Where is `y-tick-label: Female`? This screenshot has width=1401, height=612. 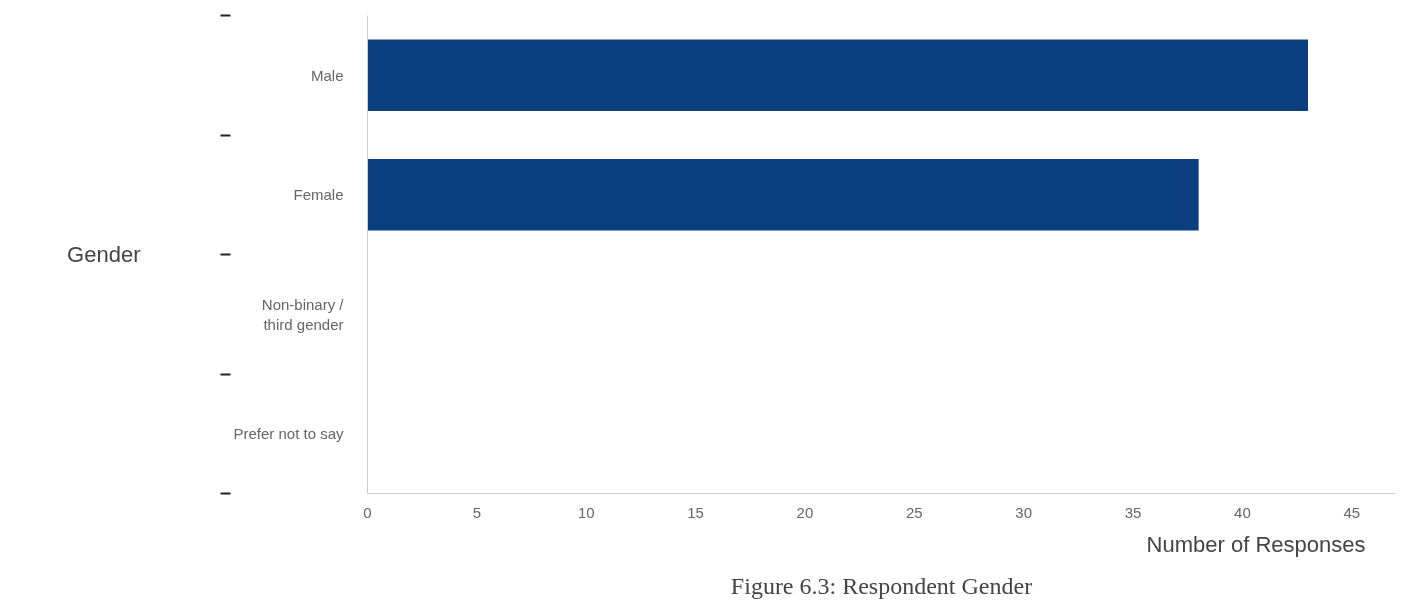
y-tick-label: Female is located at coordinates (318, 195).